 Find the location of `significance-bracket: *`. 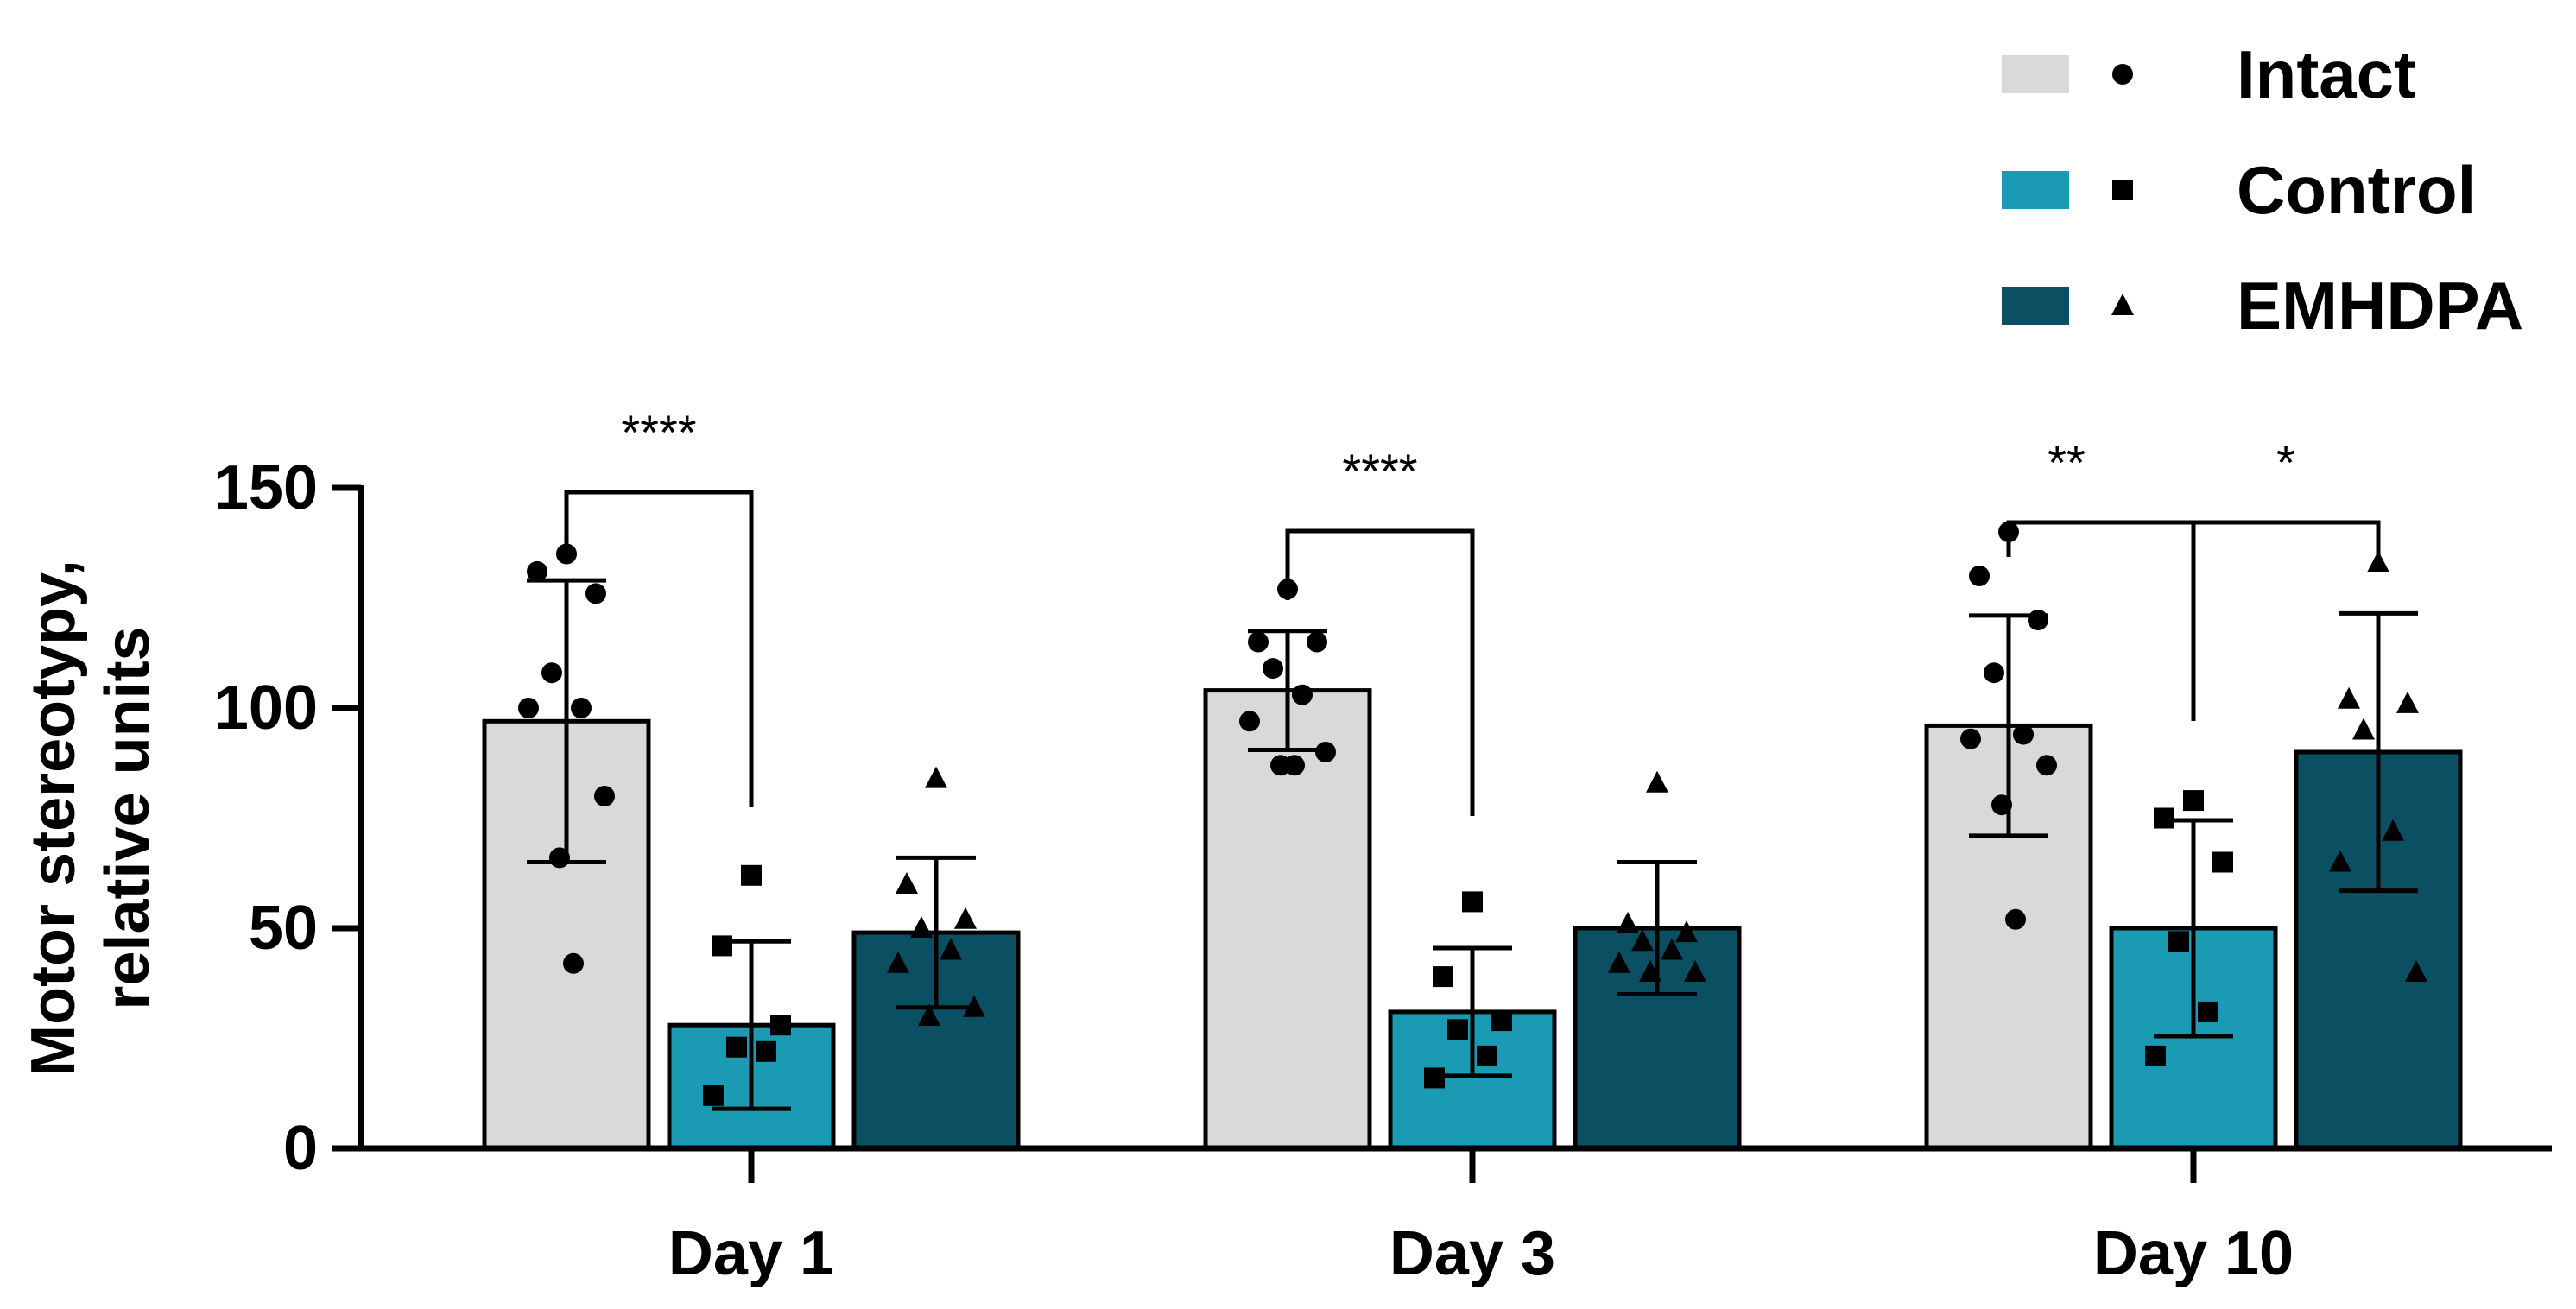

significance-bracket: * is located at coordinates (2286, 513).